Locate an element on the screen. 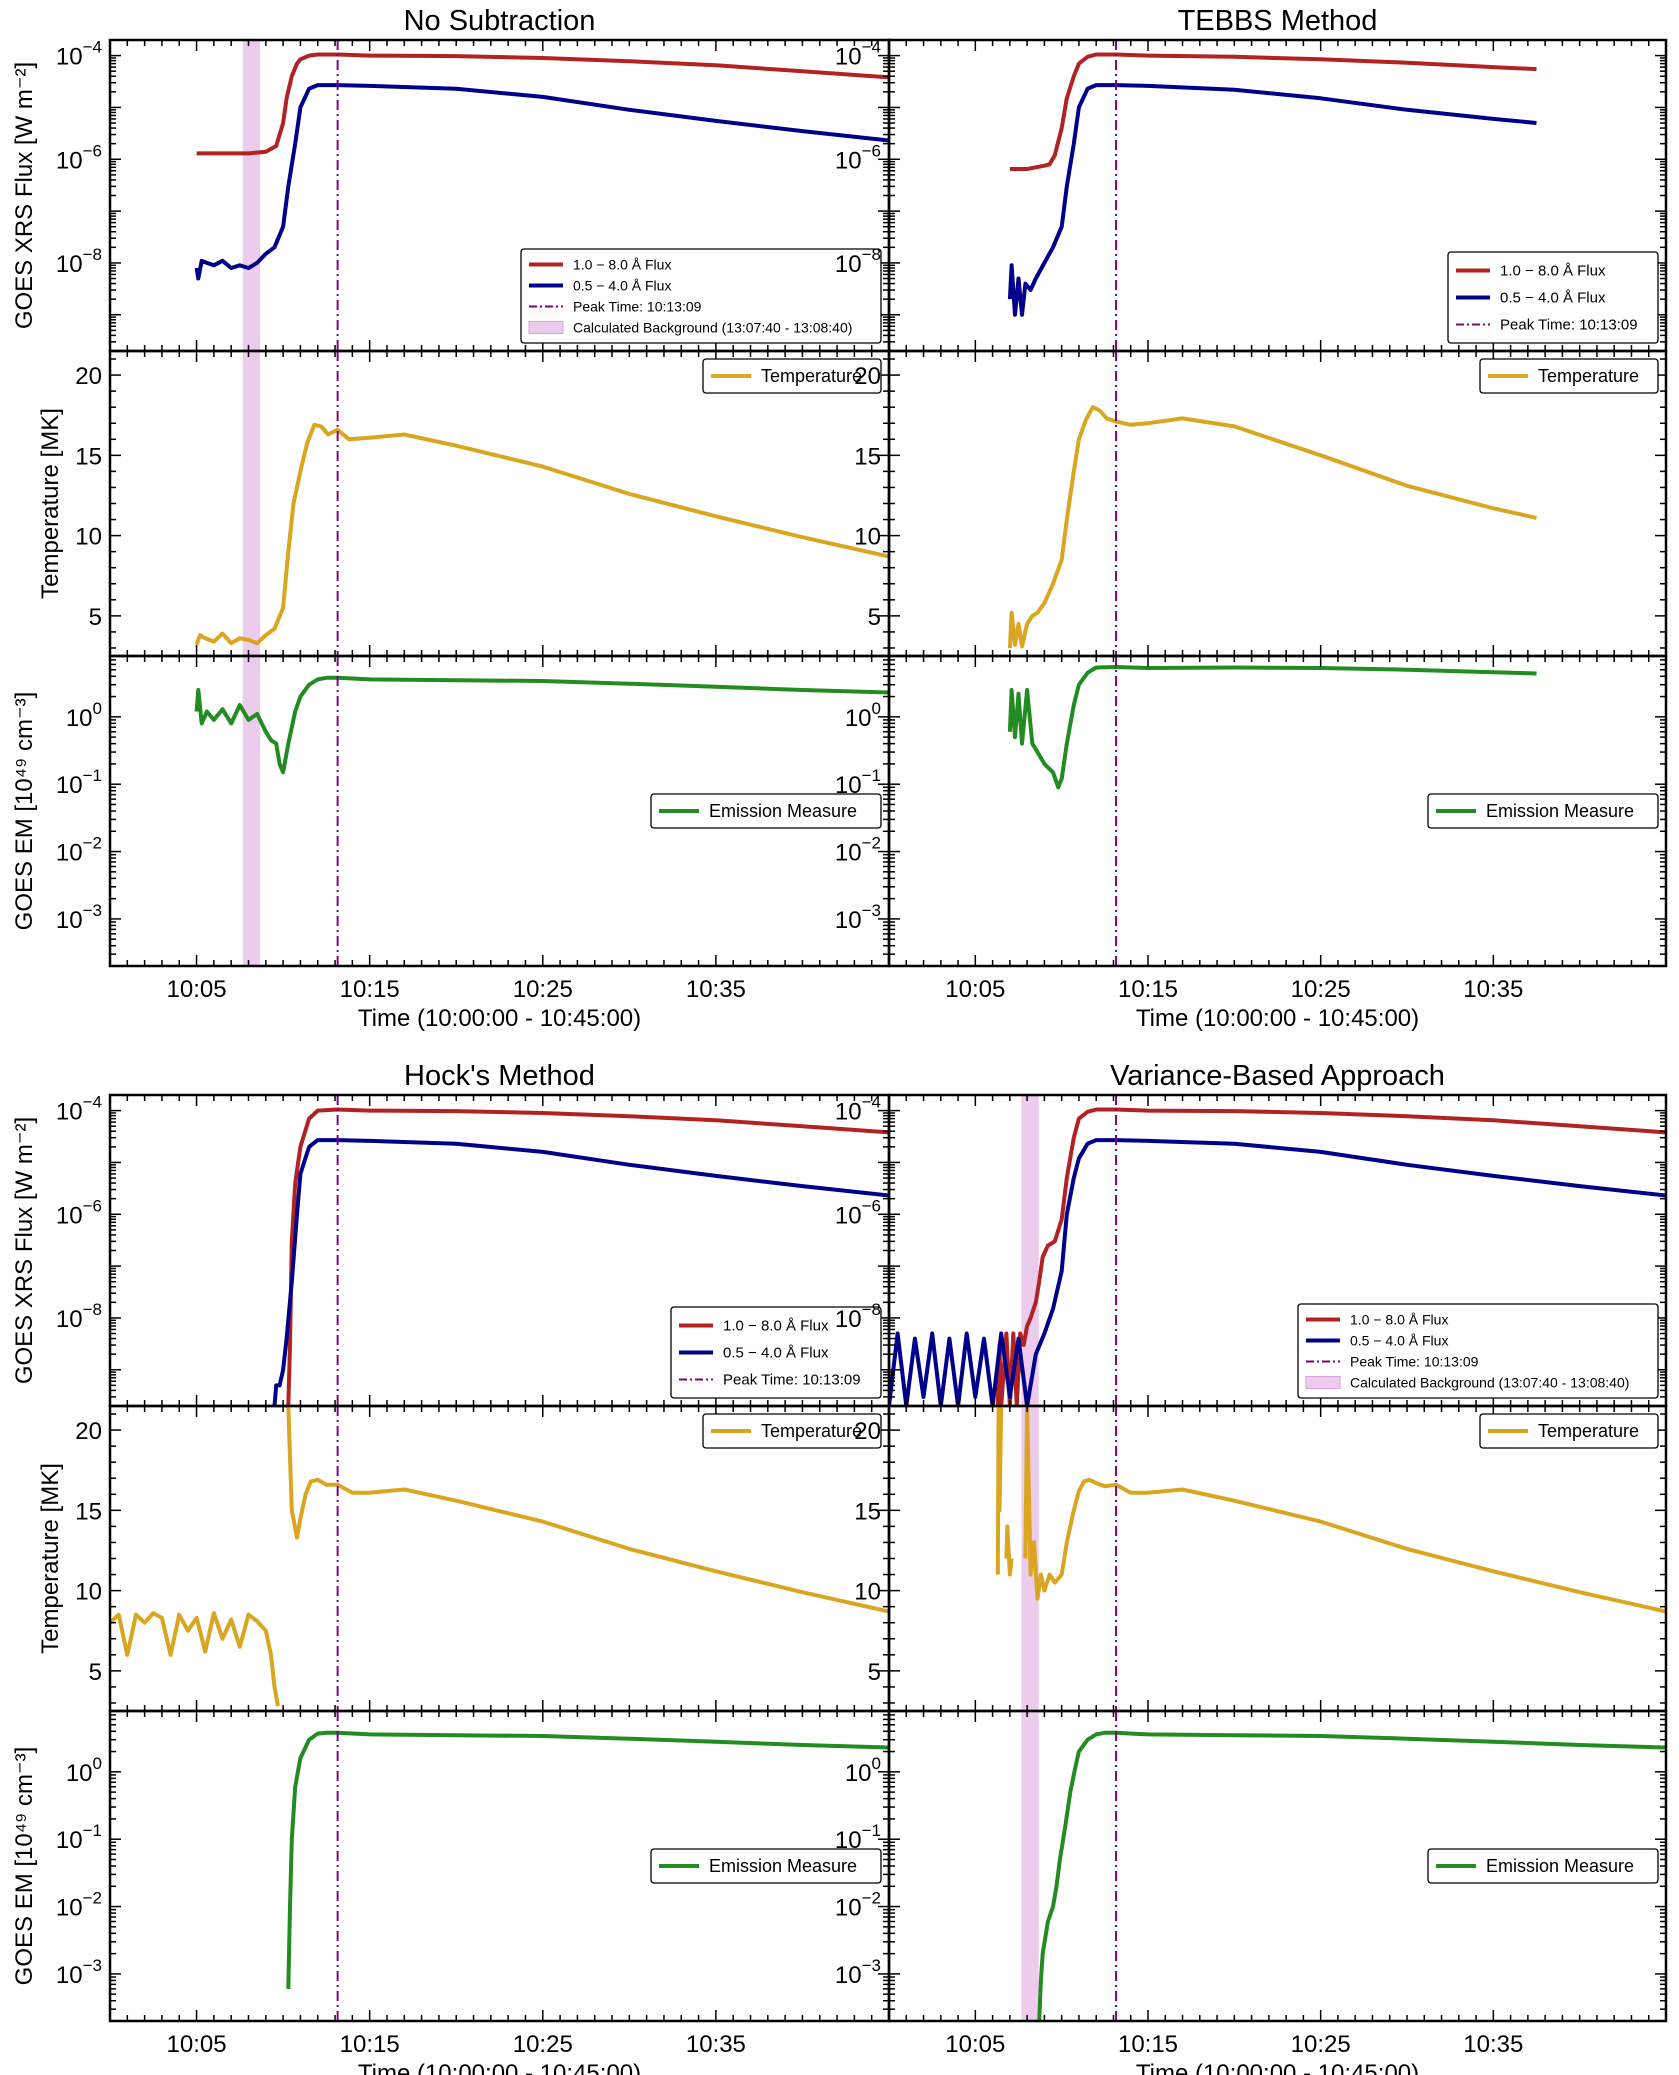 The height and width of the screenshot is (2075, 1679). legend-label-short: 0.5 − 4.0 Å Flux is located at coordinates (1399, 1341).